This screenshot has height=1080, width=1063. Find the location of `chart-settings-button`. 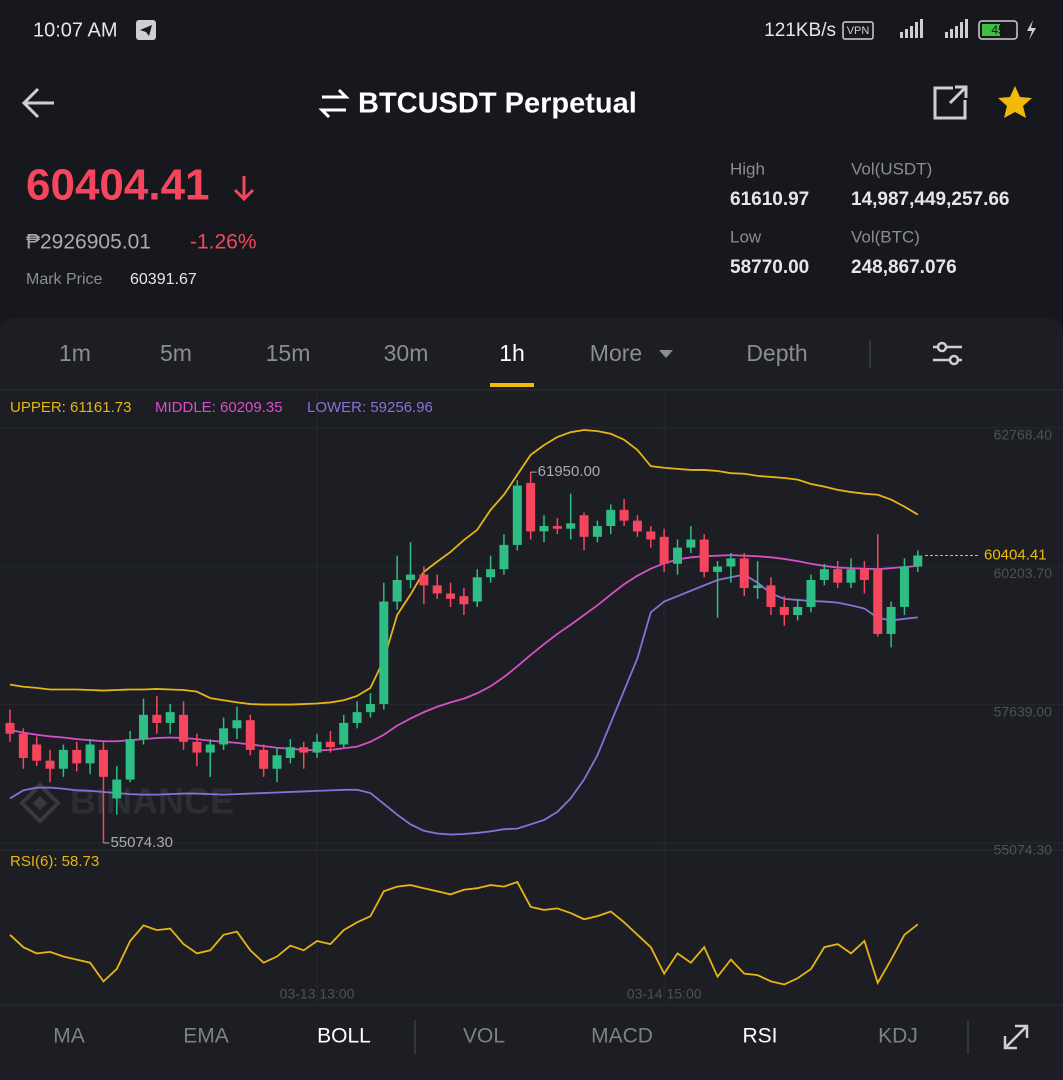

chart-settings-button is located at coordinates (947, 353).